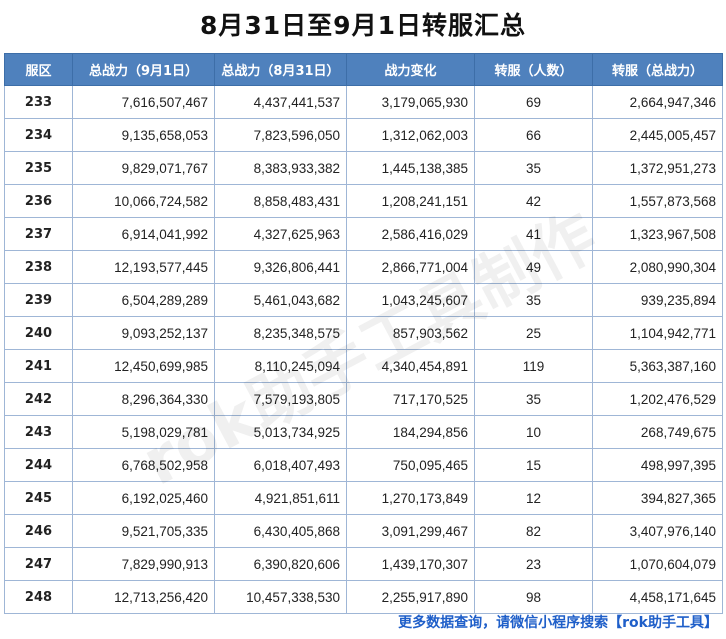 This screenshot has width=726, height=639. What do you see at coordinates (410, 597) in the screenshot?
I see `power-change-cell: 2,255,917,890` at bounding box center [410, 597].